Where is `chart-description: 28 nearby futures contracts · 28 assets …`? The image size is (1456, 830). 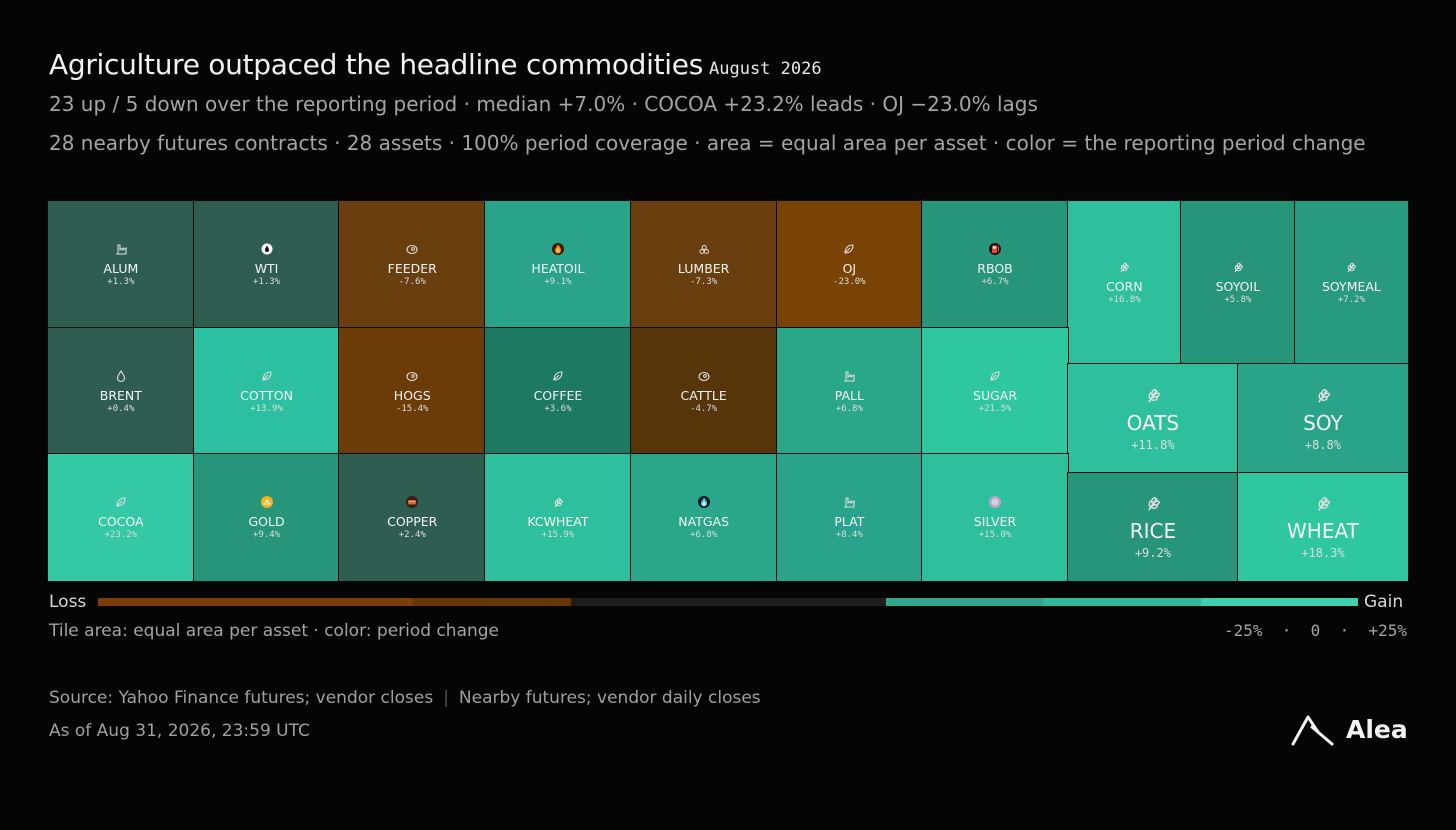
chart-description: 28 nearby futures contracts · 28 assets … is located at coordinates (707, 143).